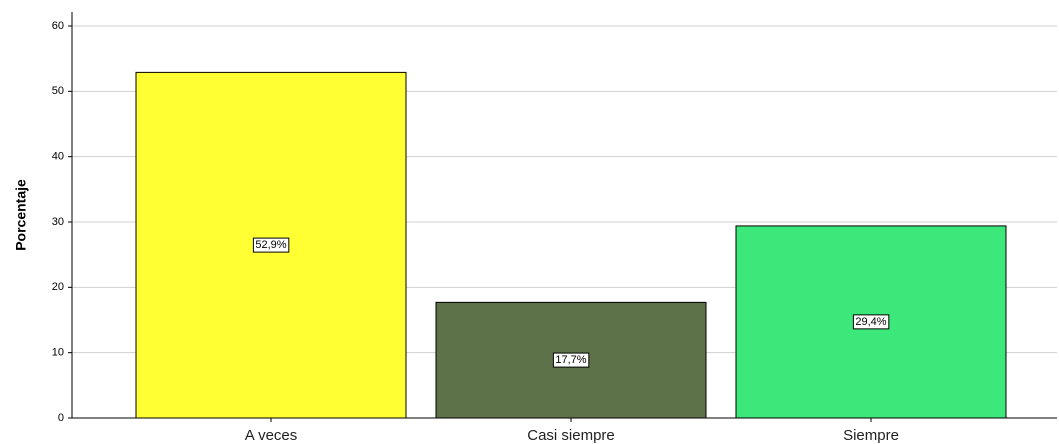 This screenshot has width=1059, height=444. I want to click on value-label: 29,4%, so click(870, 322).